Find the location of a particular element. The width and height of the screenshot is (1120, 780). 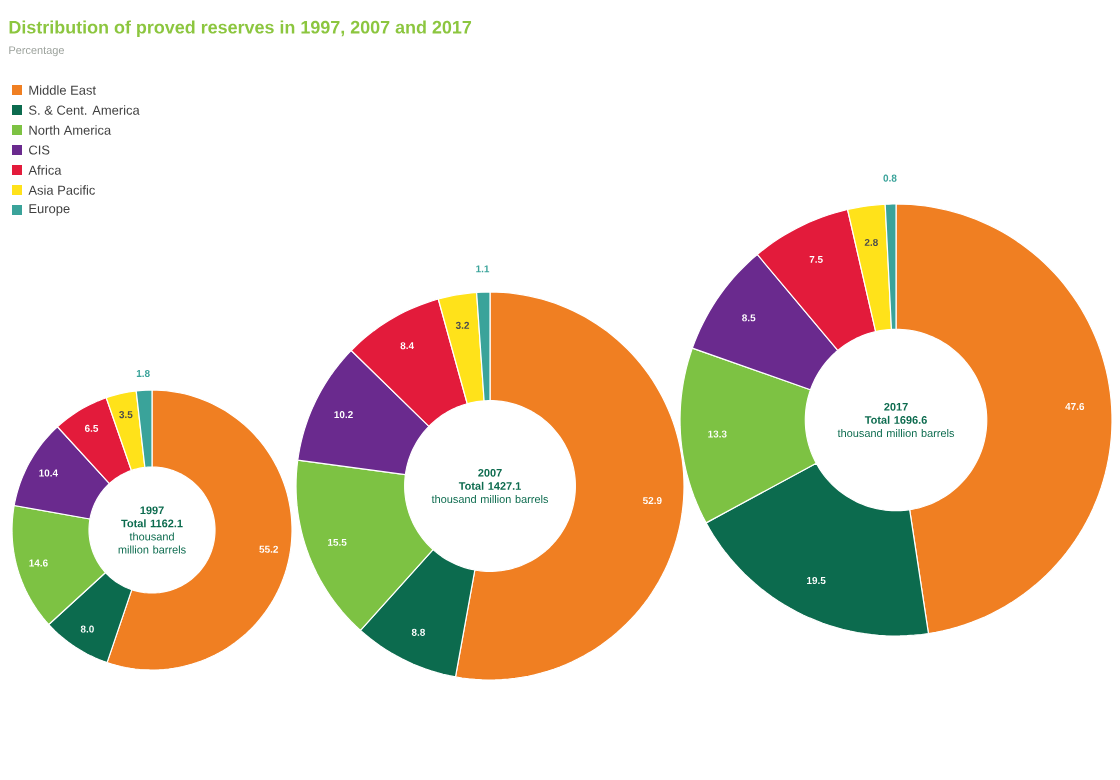

chart-title: Distribution of proved reserves in 1997, 2007 and 2017 is located at coordinates (240, 29).